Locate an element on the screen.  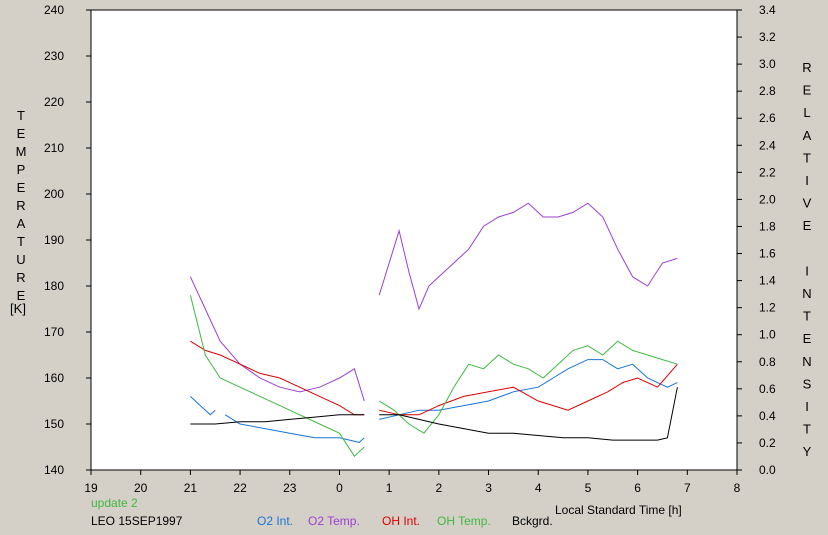
legend-item: O2 Int. is located at coordinates (275, 521).